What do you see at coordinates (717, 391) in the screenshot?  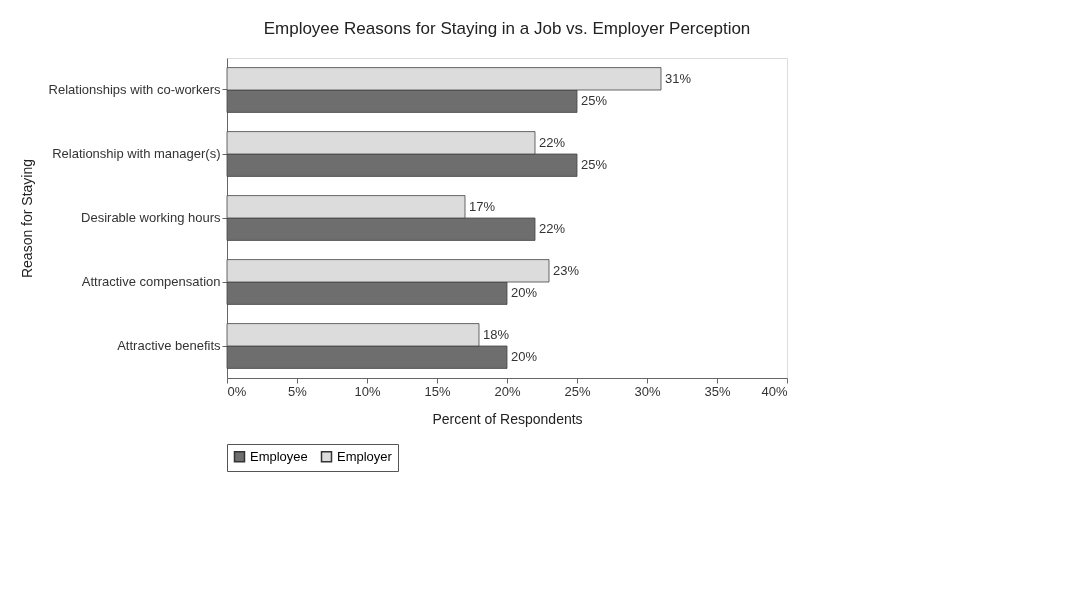 I see `x-tick-label: 35%` at bounding box center [717, 391].